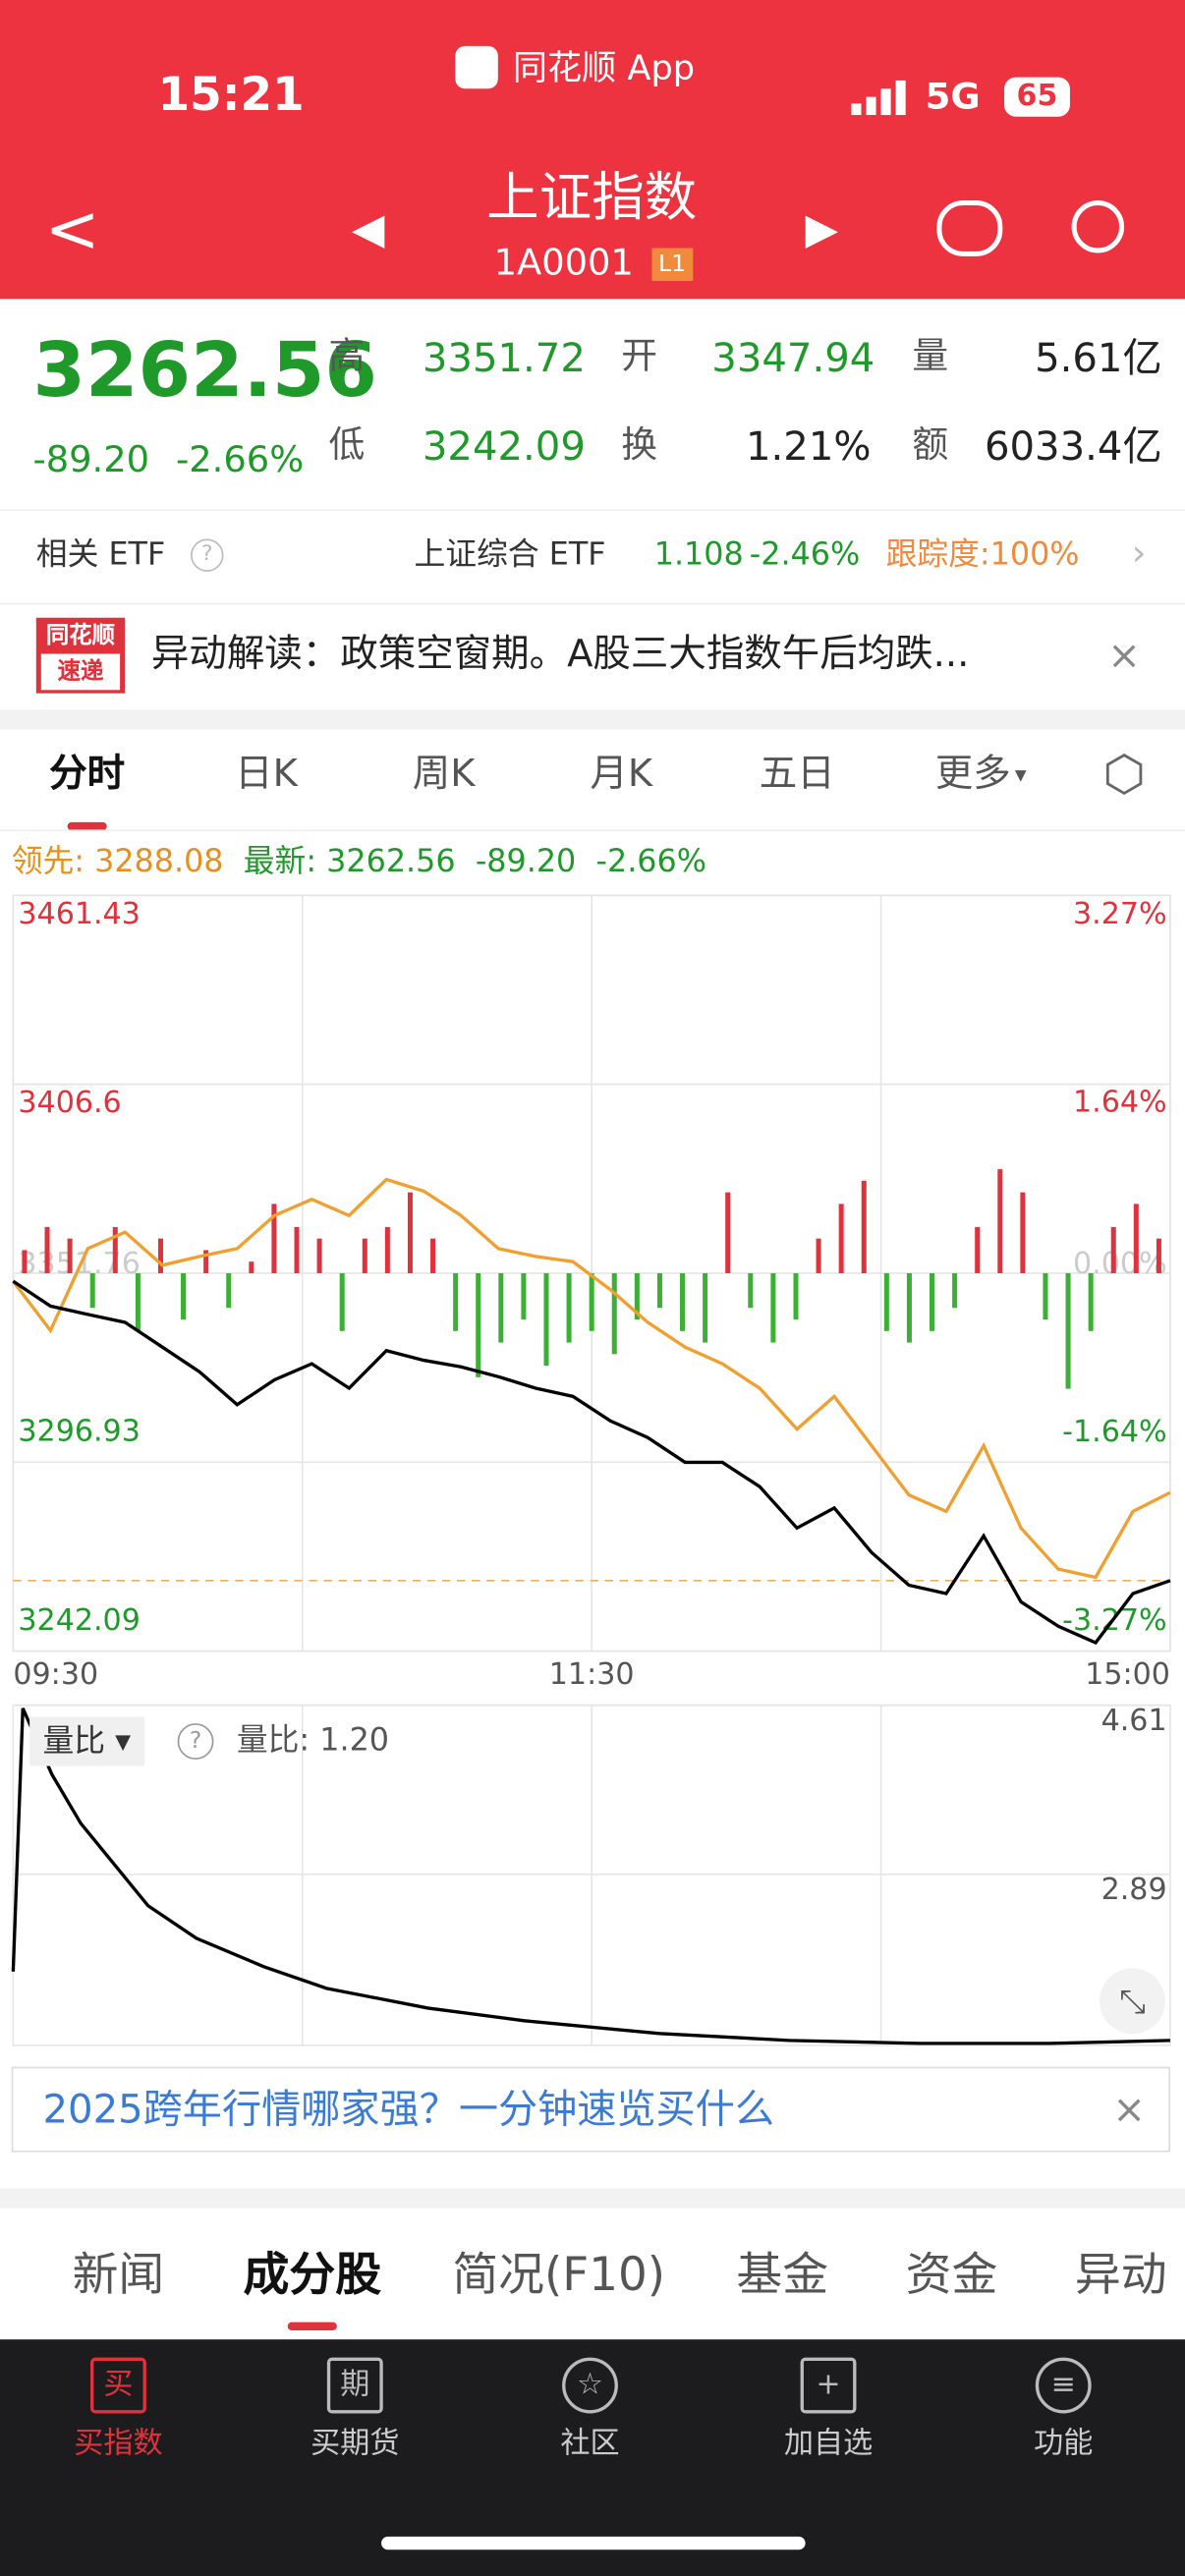 The width and height of the screenshot is (1185, 2576). What do you see at coordinates (354, 2385) in the screenshot?
I see `nav-icon: 期` at bounding box center [354, 2385].